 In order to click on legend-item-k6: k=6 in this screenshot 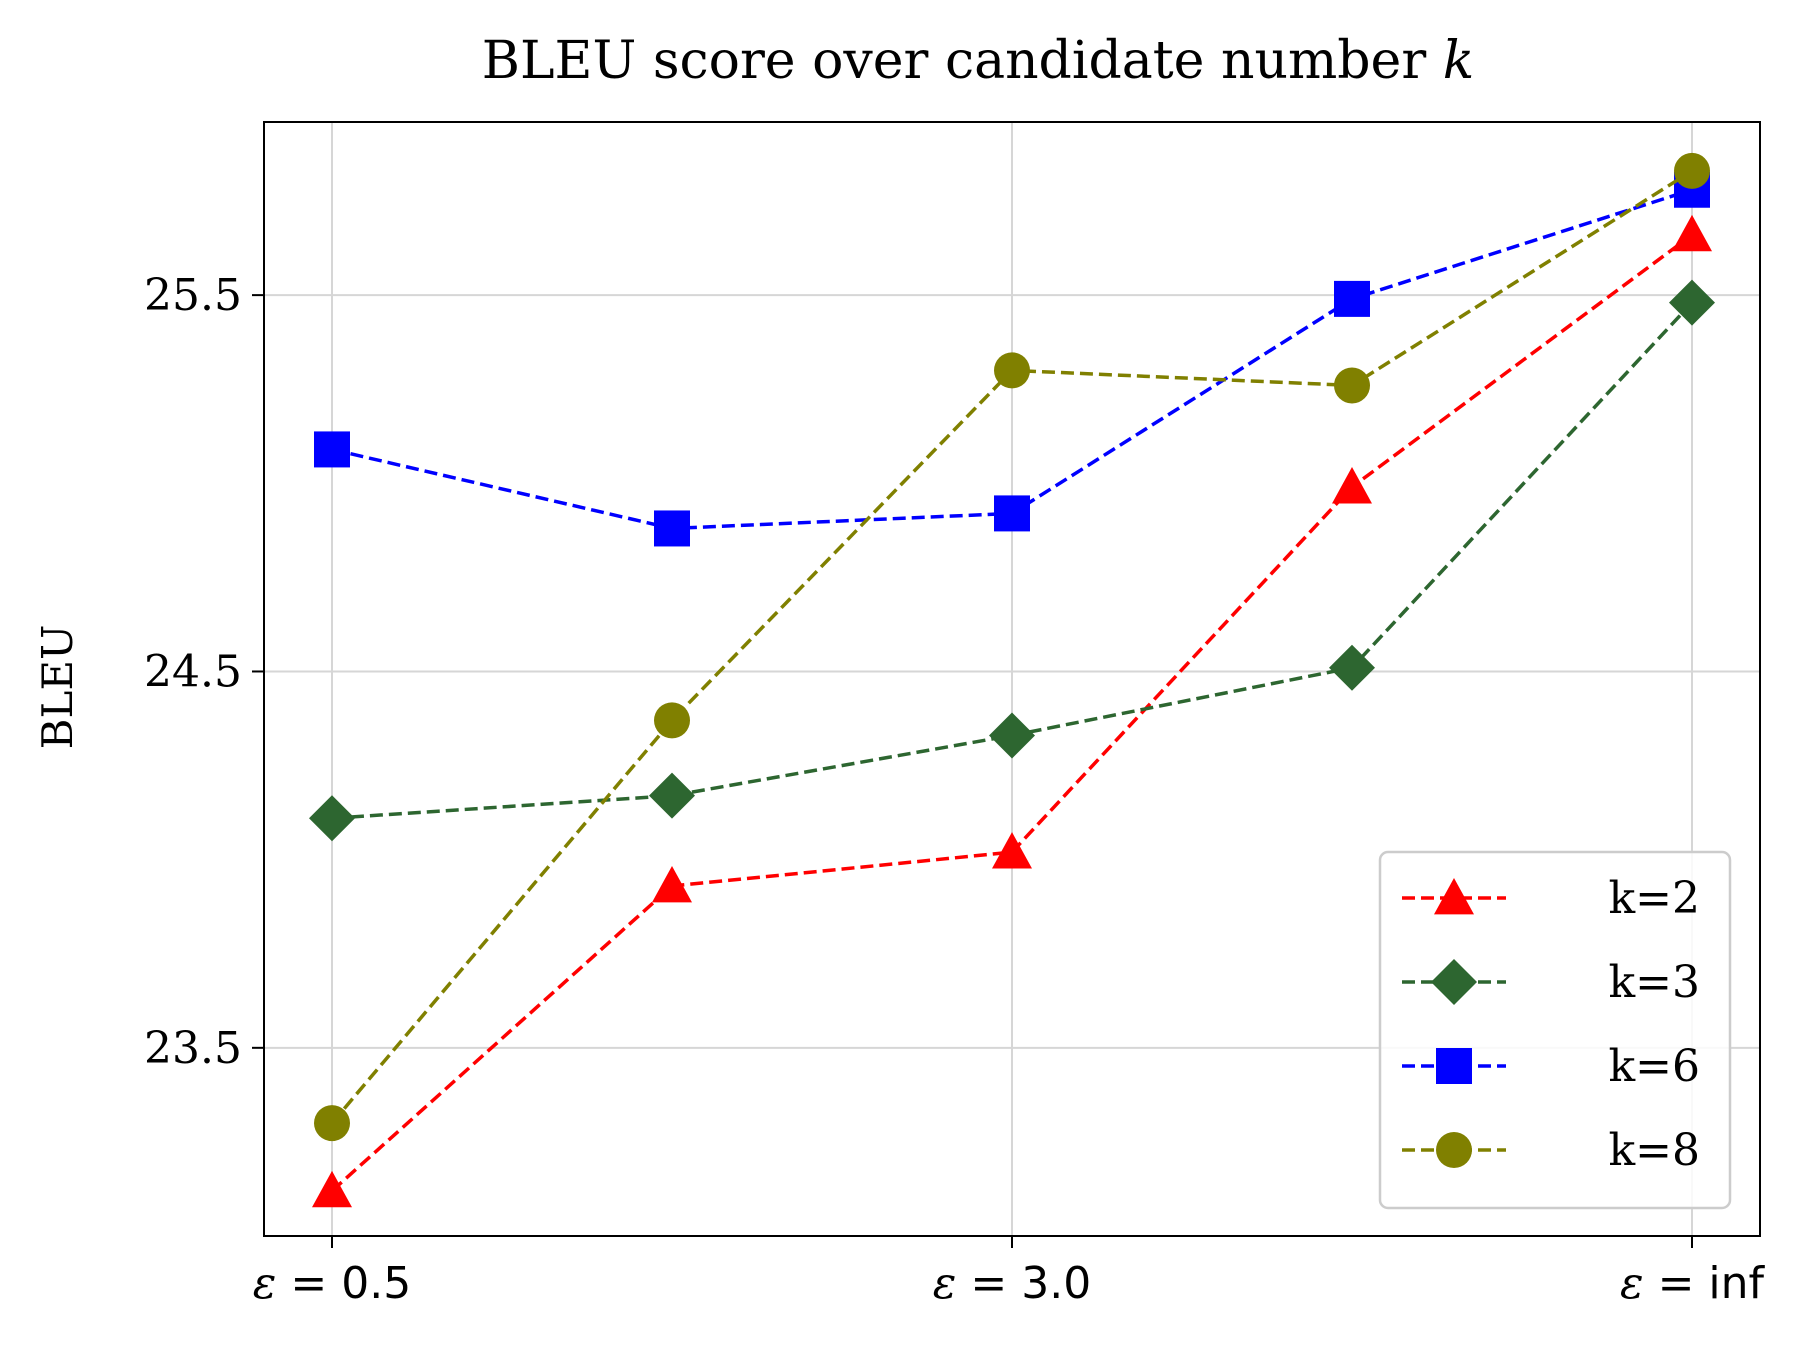, I will do `click(1551, 1066)`.